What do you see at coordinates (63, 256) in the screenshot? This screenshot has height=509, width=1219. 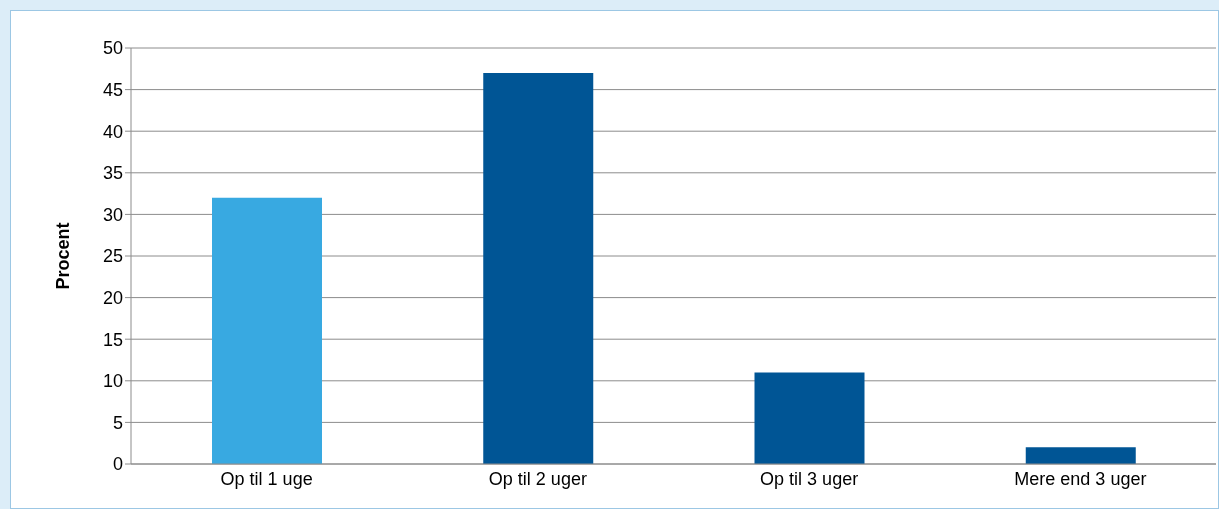 I see `y-axis-title: Procent` at bounding box center [63, 256].